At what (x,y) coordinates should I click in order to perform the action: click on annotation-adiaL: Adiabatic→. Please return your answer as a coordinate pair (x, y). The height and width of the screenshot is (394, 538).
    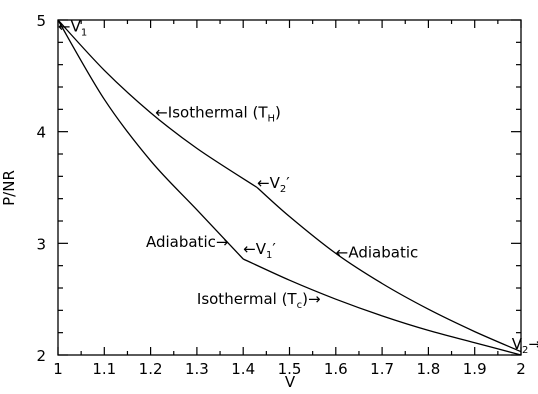
    Looking at the image, I should click on (187, 242).